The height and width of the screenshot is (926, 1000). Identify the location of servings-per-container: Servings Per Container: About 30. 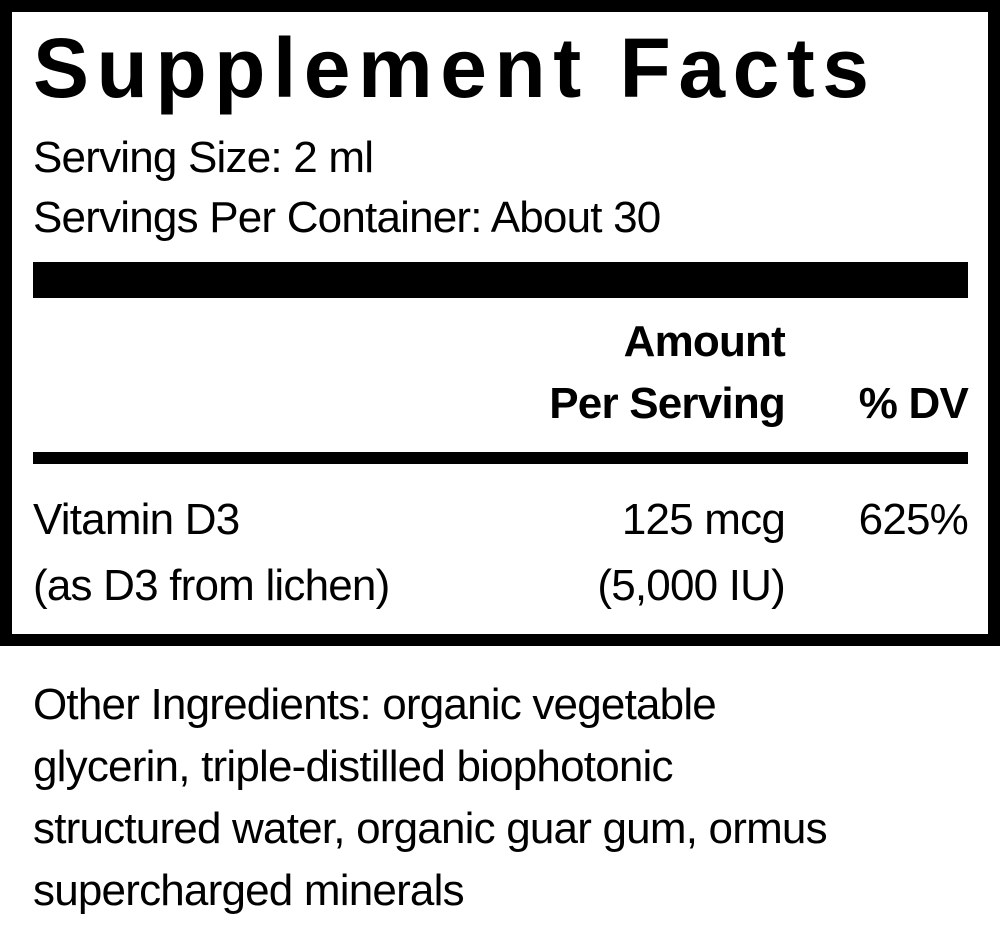
(347, 217).